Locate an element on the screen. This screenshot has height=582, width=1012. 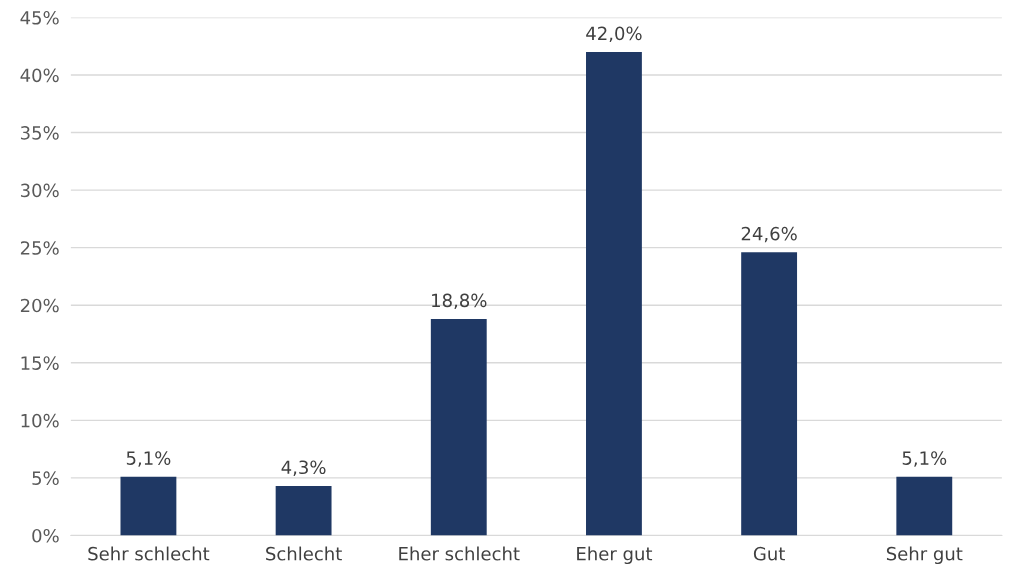
x-tick-label: Eher schlecht is located at coordinates (459, 553).